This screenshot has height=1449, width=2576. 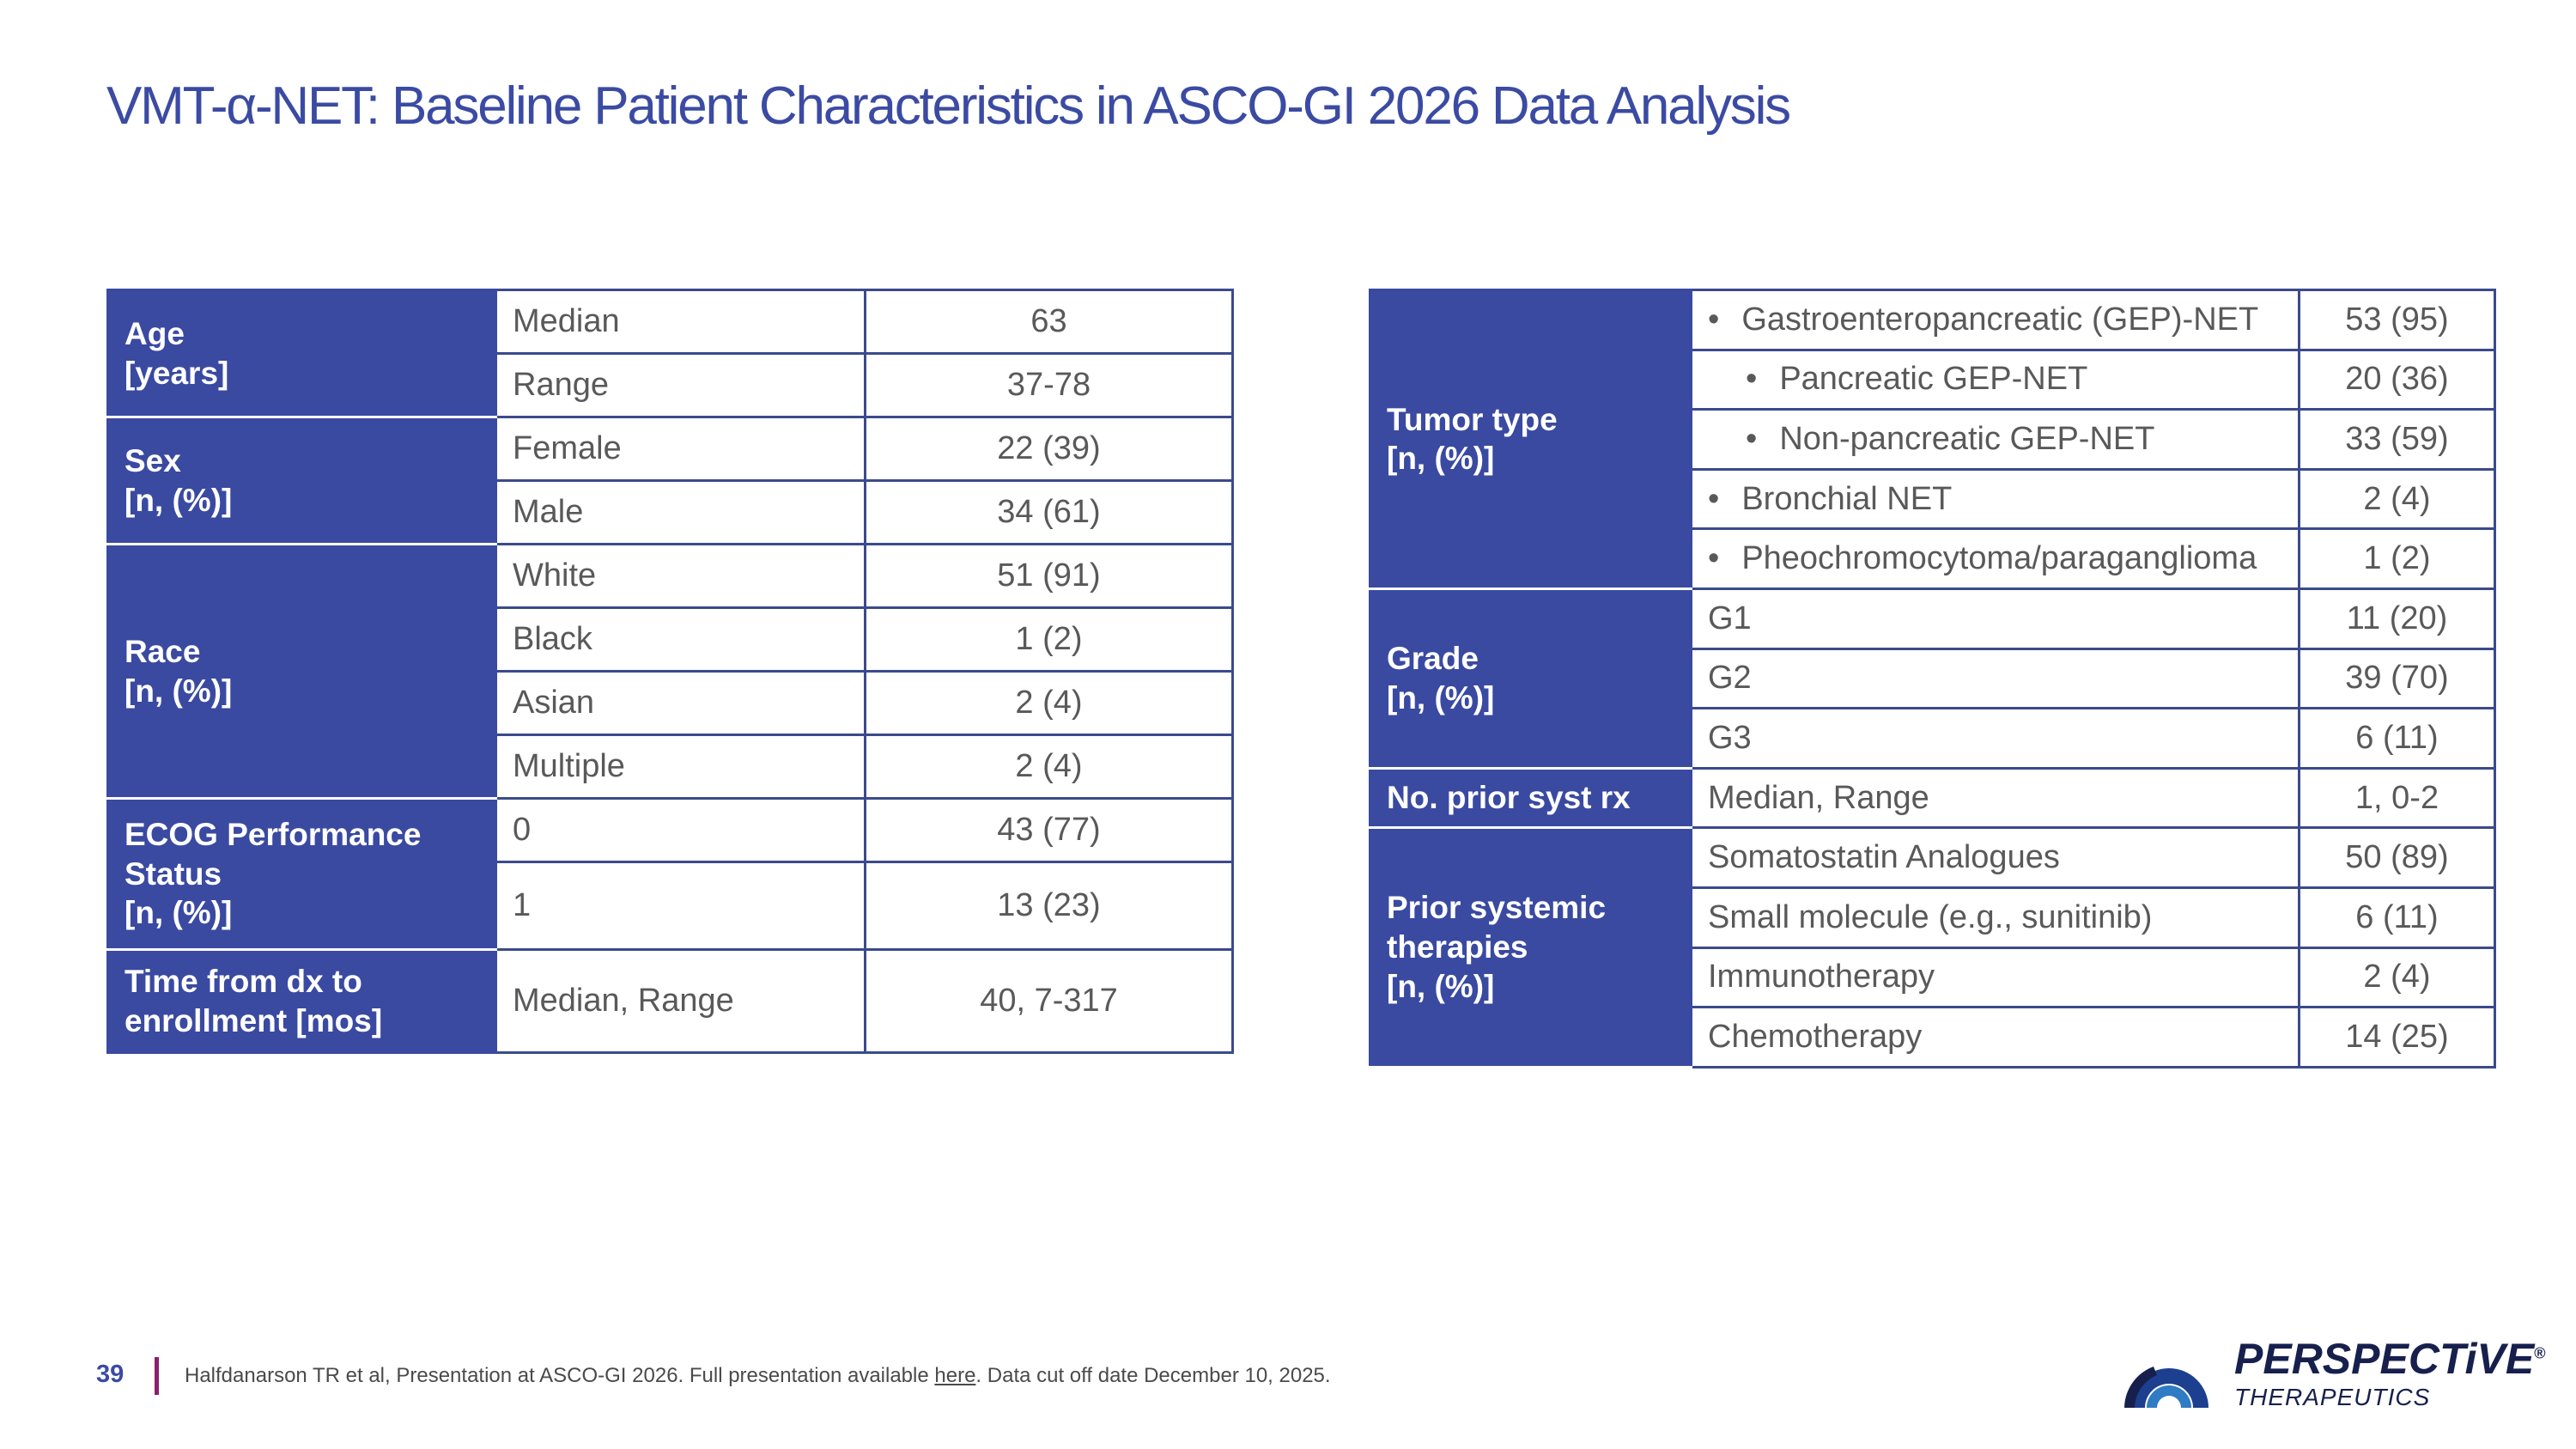 What do you see at coordinates (1995, 618) in the screenshot?
I see `row-label: G1` at bounding box center [1995, 618].